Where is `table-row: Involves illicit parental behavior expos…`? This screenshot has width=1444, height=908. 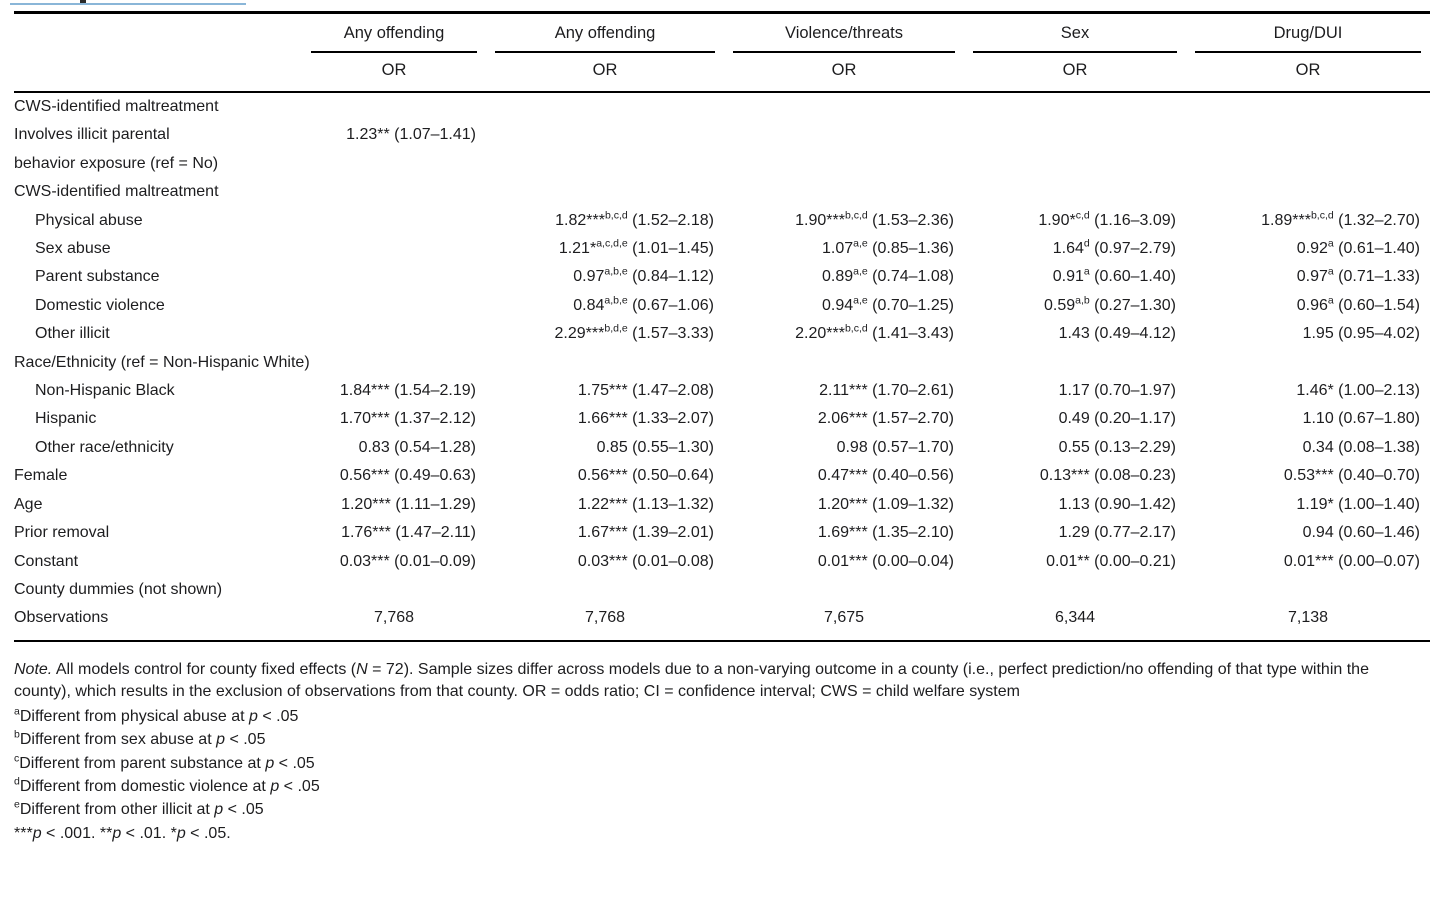 table-row: Involves illicit parental behavior expos… is located at coordinates (722, 149).